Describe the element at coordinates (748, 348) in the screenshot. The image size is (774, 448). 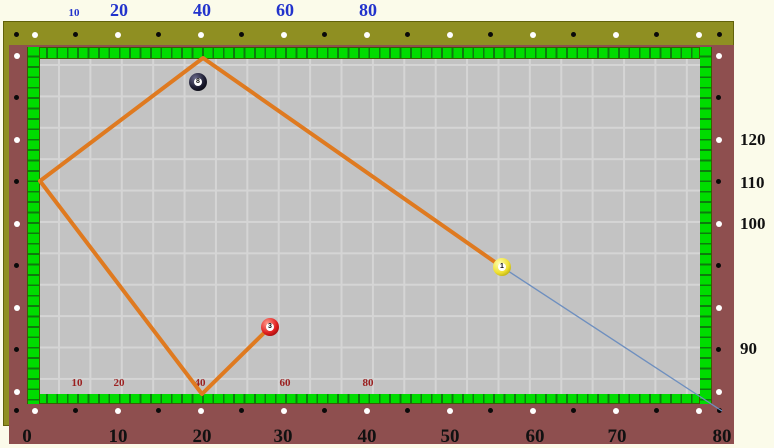
I see `scale-label: 90` at that location.